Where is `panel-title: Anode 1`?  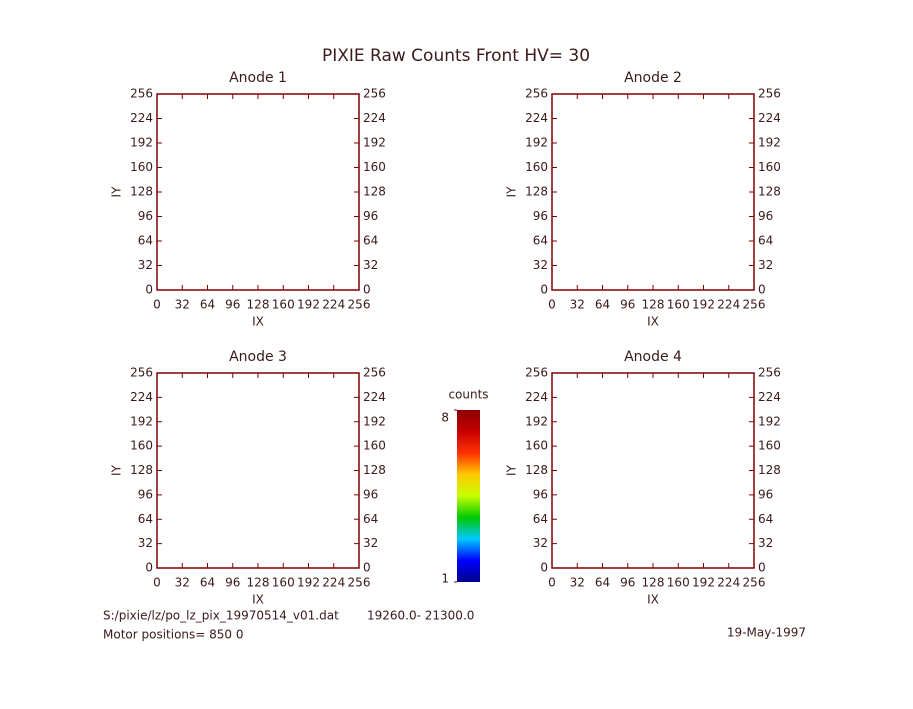
panel-title: Anode 1 is located at coordinates (258, 78).